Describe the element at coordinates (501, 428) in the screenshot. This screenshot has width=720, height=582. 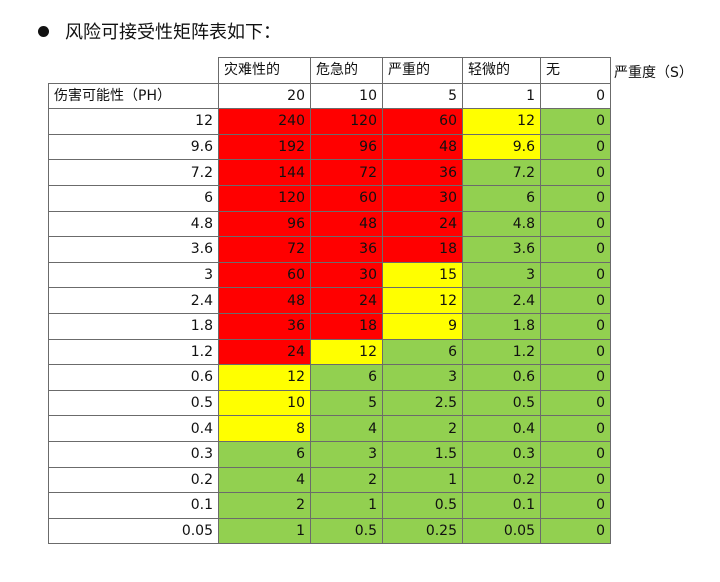
I see `risk-cell: 0.4` at that location.